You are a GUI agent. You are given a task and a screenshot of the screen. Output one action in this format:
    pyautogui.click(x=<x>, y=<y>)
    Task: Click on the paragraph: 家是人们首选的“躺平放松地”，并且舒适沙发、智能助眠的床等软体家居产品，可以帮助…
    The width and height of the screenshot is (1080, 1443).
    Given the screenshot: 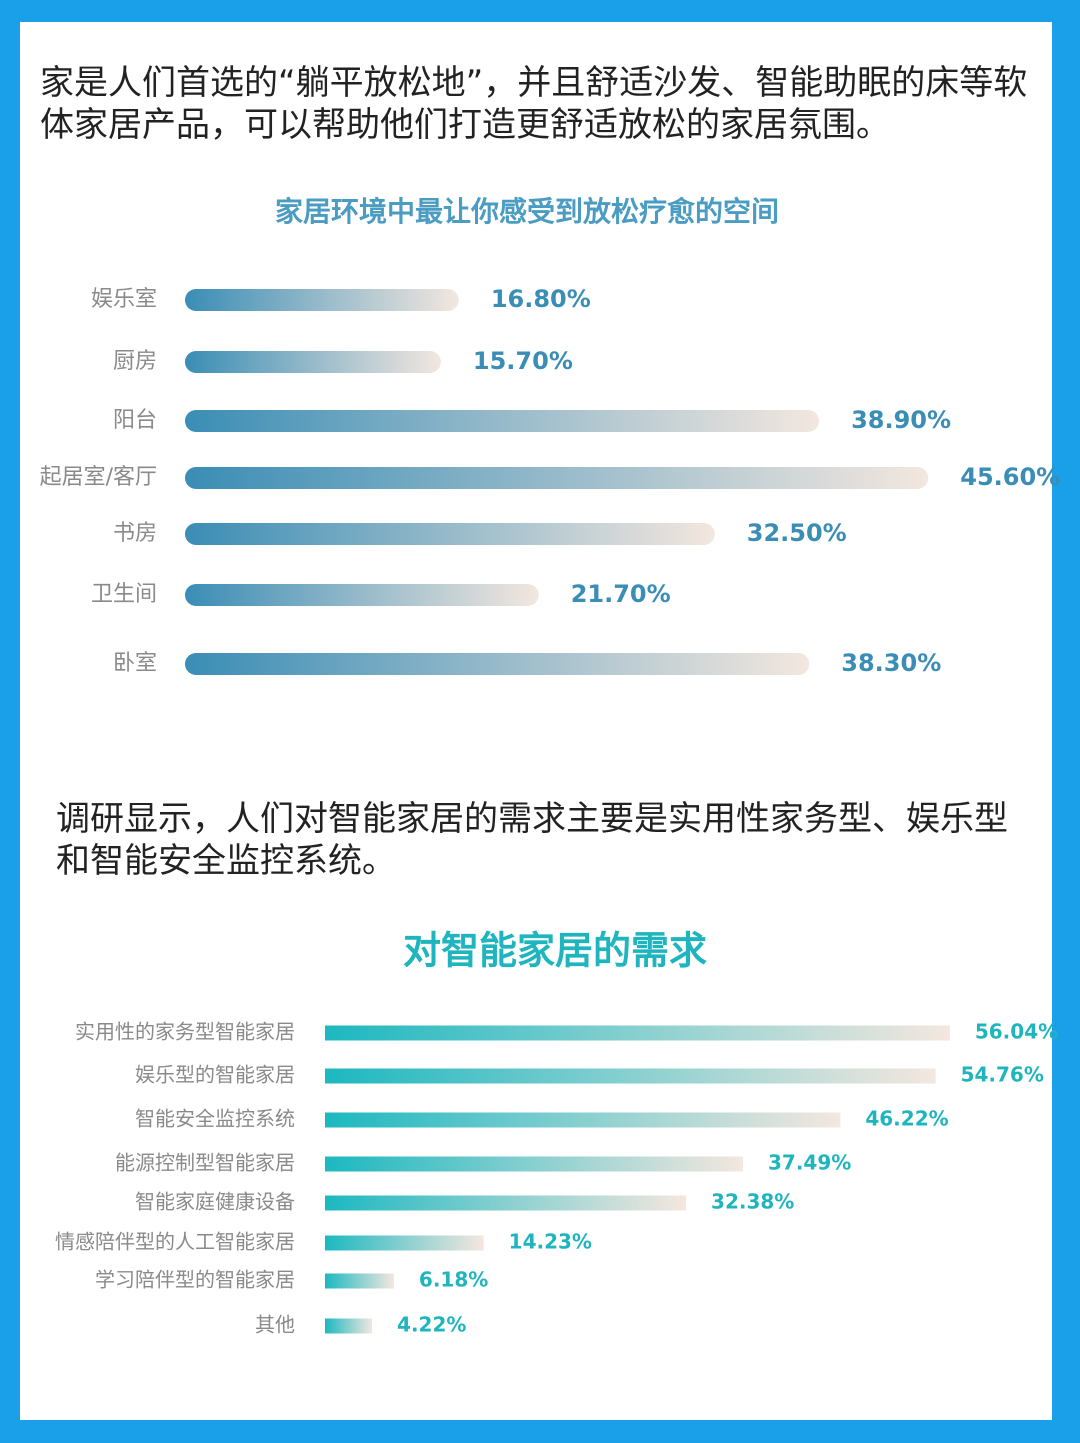 What is the action you would take?
    pyautogui.click(x=534, y=104)
    